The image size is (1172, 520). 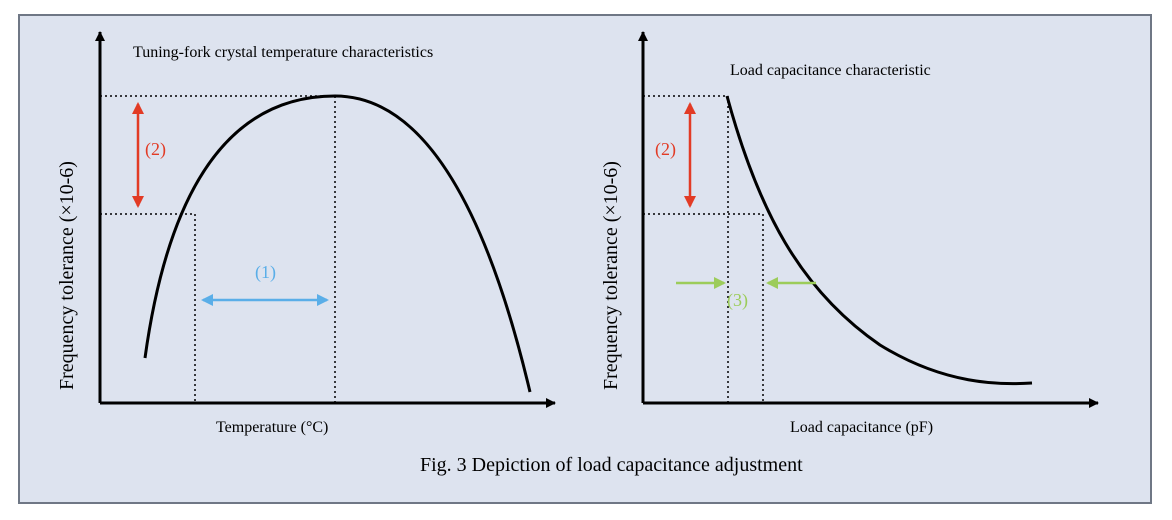 What do you see at coordinates (861, 427) in the screenshot?
I see `right-xlabel: Load capacitance (pF)` at bounding box center [861, 427].